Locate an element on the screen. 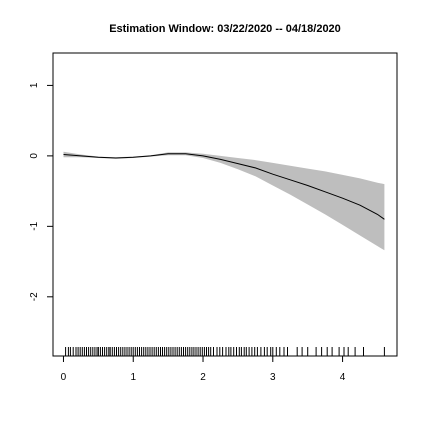  series-line-layer is located at coordinates (224, 186).